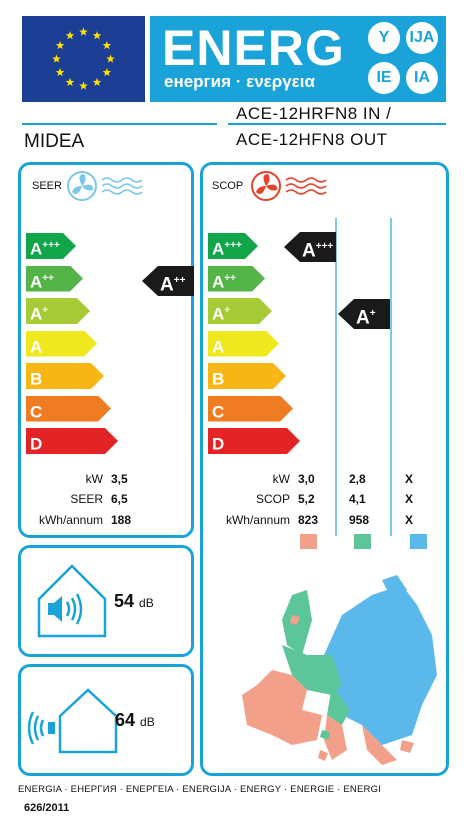 Image resolution: width=467 pixels, height=832 pixels. I want to click on heating-value-average: 958, so click(359, 520).